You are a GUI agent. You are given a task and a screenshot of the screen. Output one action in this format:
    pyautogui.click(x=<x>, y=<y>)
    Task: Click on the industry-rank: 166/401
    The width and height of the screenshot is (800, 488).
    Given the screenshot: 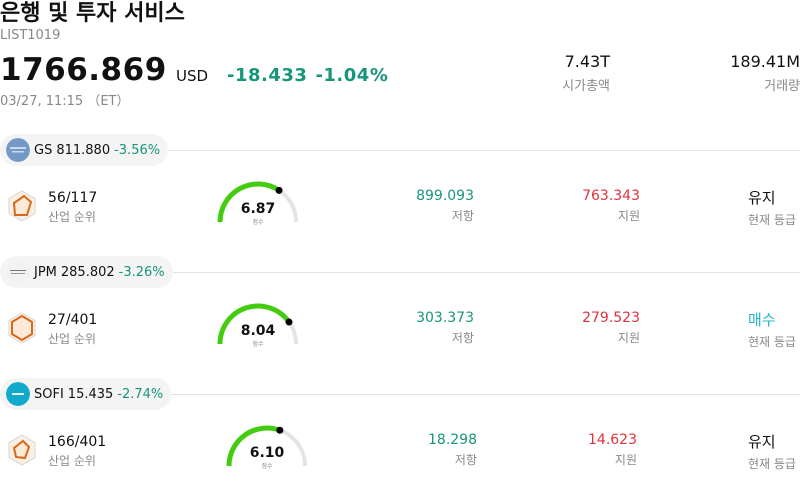 What is the action you would take?
    pyautogui.click(x=77, y=442)
    